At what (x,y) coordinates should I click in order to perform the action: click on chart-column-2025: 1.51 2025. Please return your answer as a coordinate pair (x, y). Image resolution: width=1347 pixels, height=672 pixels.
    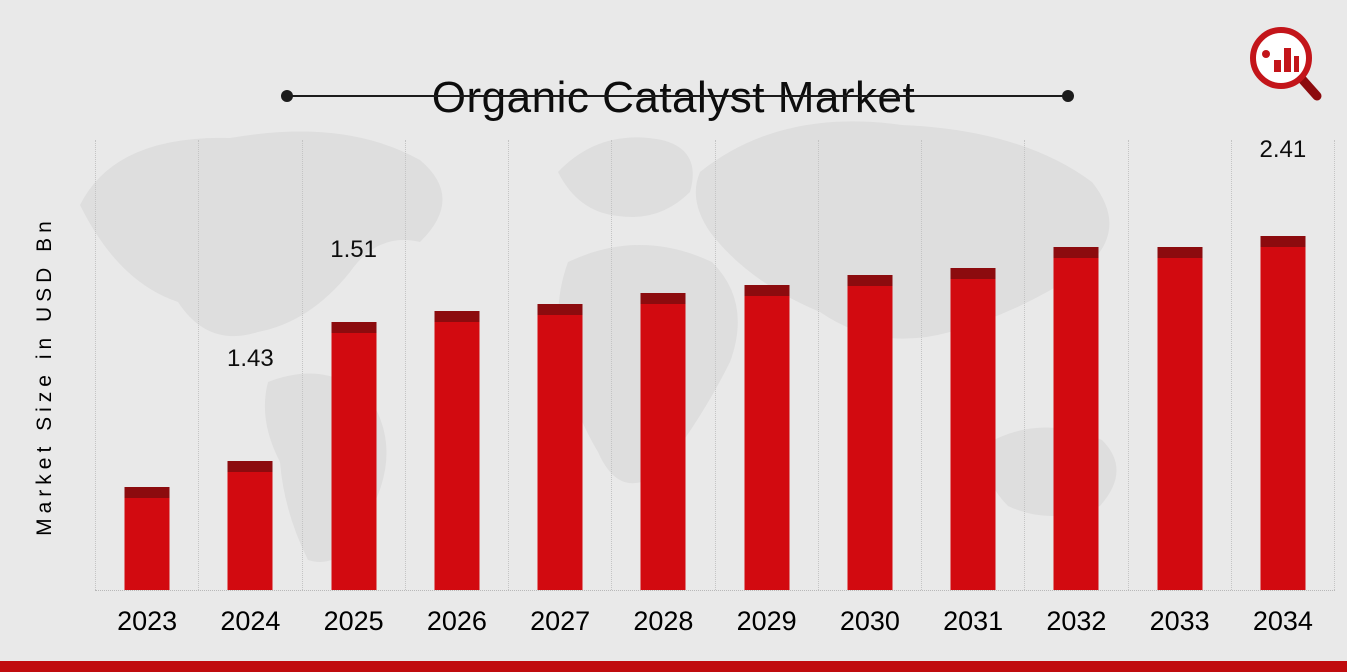
    Looking at the image, I should click on (353, 388).